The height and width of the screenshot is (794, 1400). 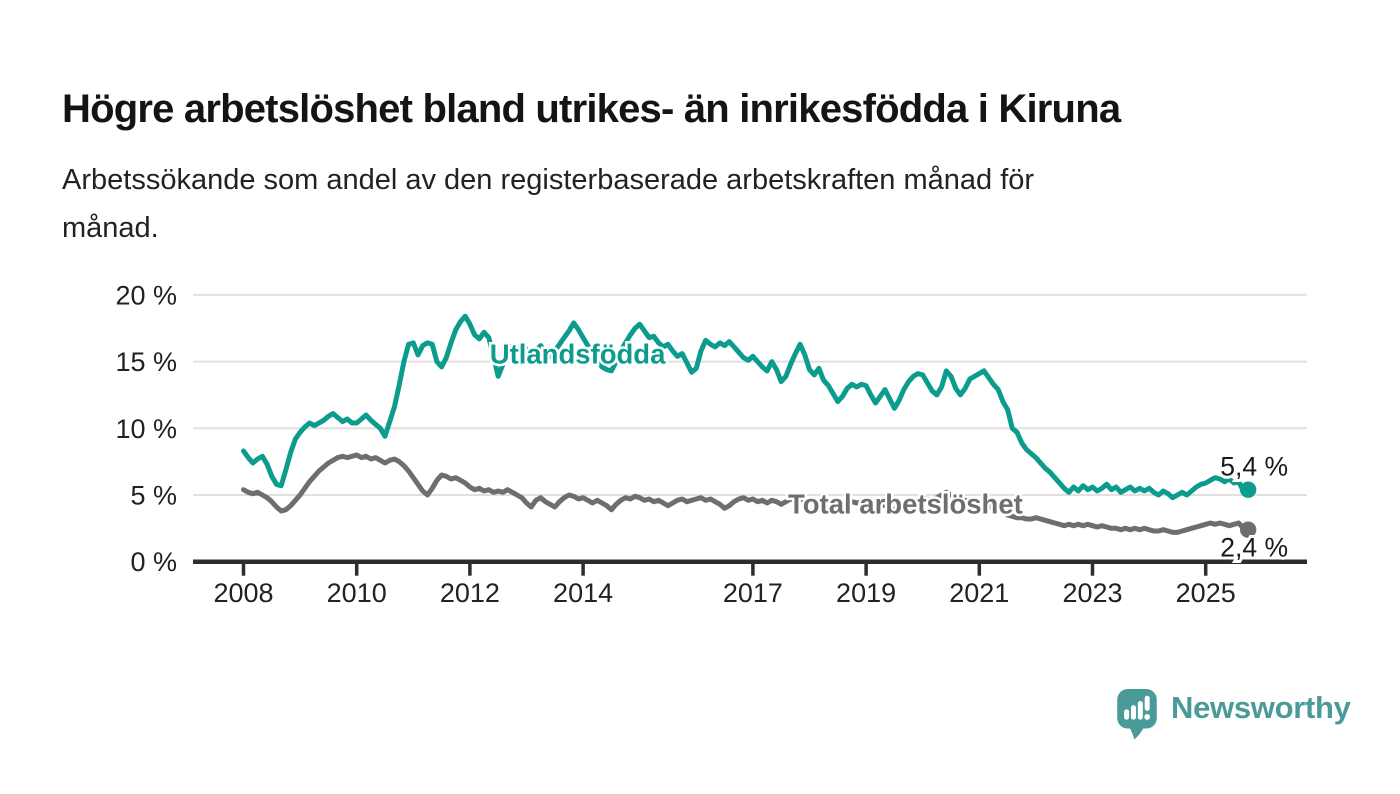 I want to click on x-axis-tick-label: 2023, so click(x=1092, y=593).